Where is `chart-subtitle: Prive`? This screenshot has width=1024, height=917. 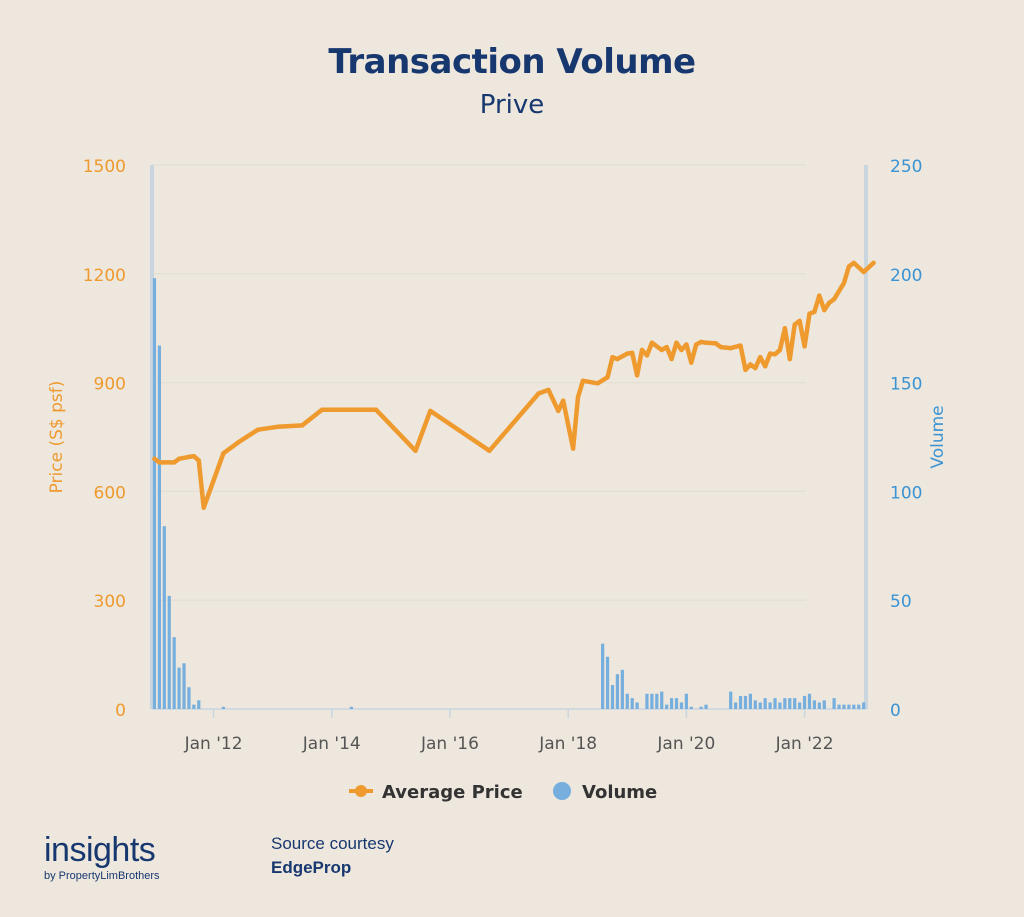
chart-subtitle: Prive is located at coordinates (512, 105).